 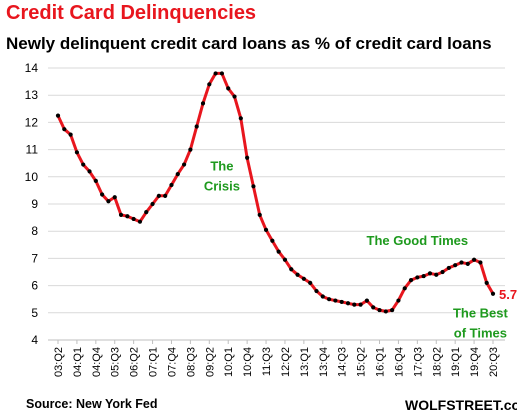 I want to click on annotation-1: The Good Times, so click(x=418, y=240).